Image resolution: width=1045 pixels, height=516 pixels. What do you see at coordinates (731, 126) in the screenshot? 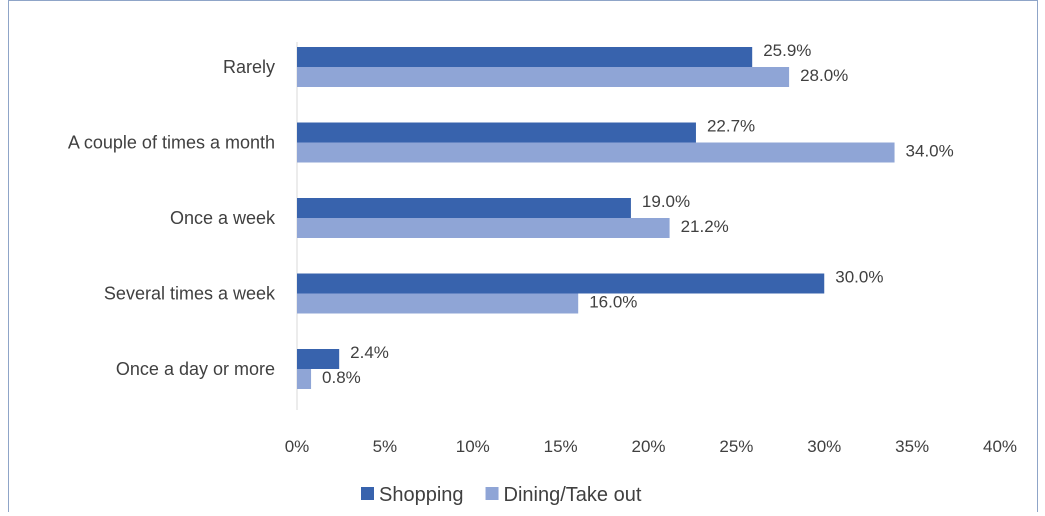
I see `data-label: 22.7%` at bounding box center [731, 126].